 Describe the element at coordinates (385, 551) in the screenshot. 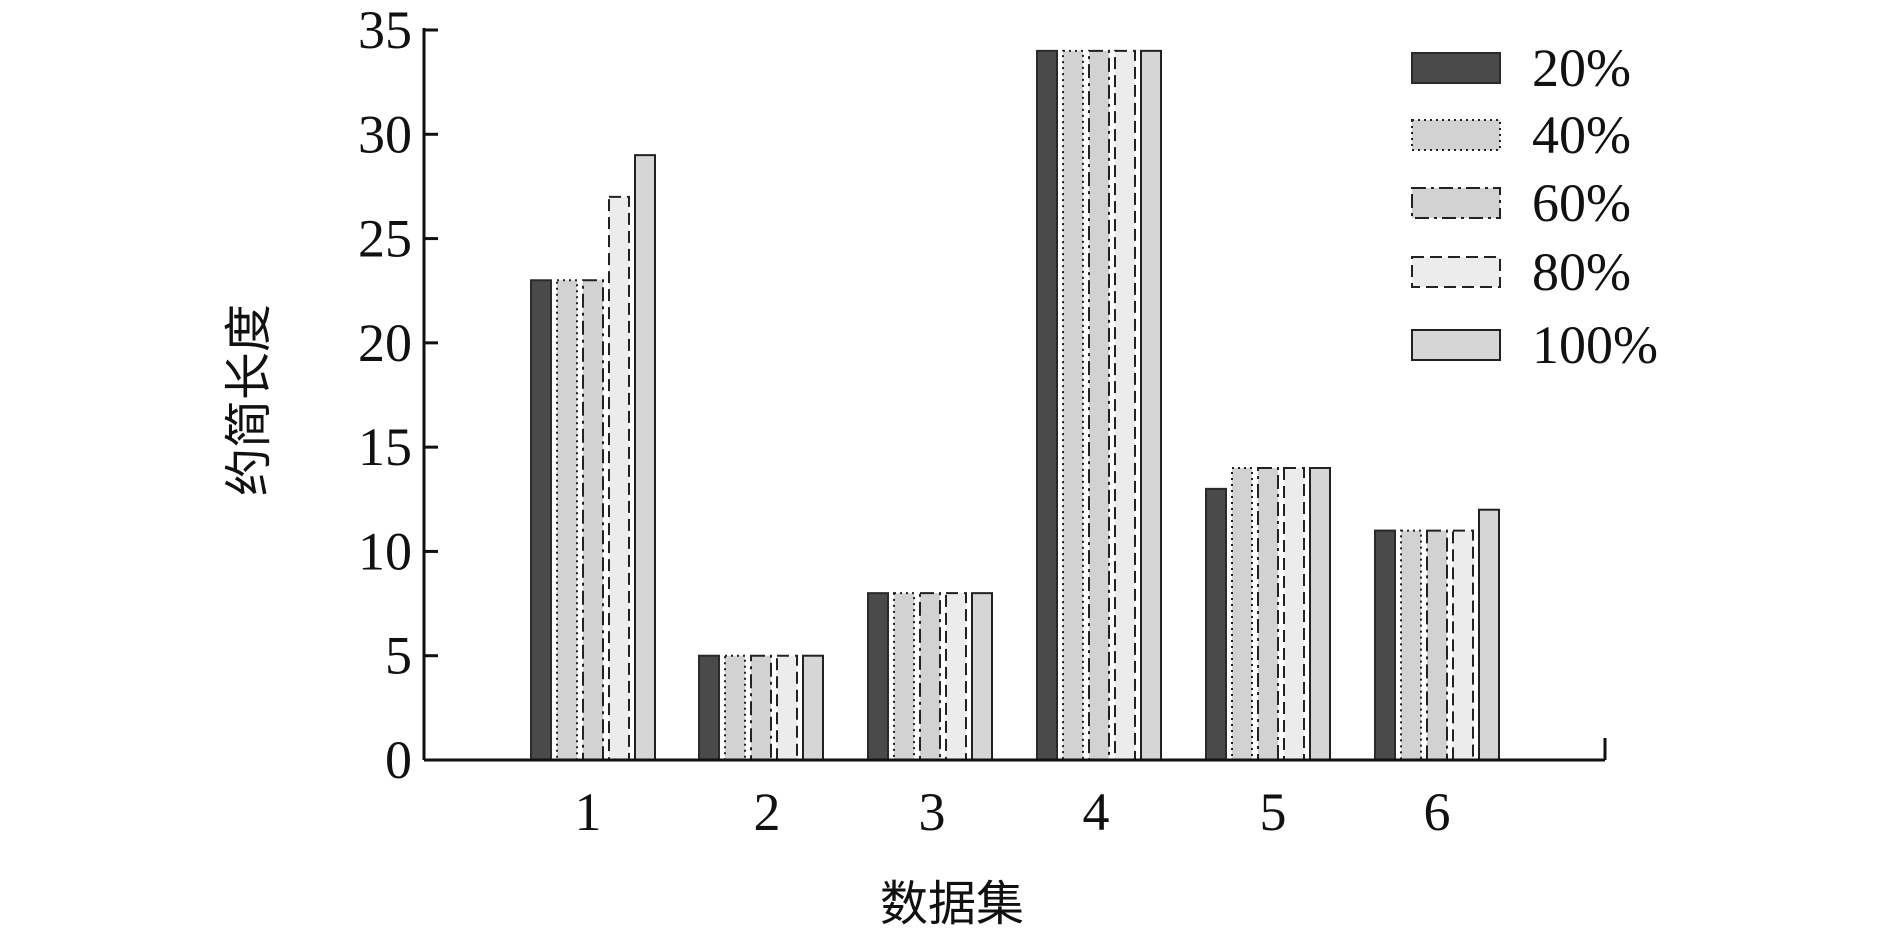

I see `y-tick-label: 10` at that location.